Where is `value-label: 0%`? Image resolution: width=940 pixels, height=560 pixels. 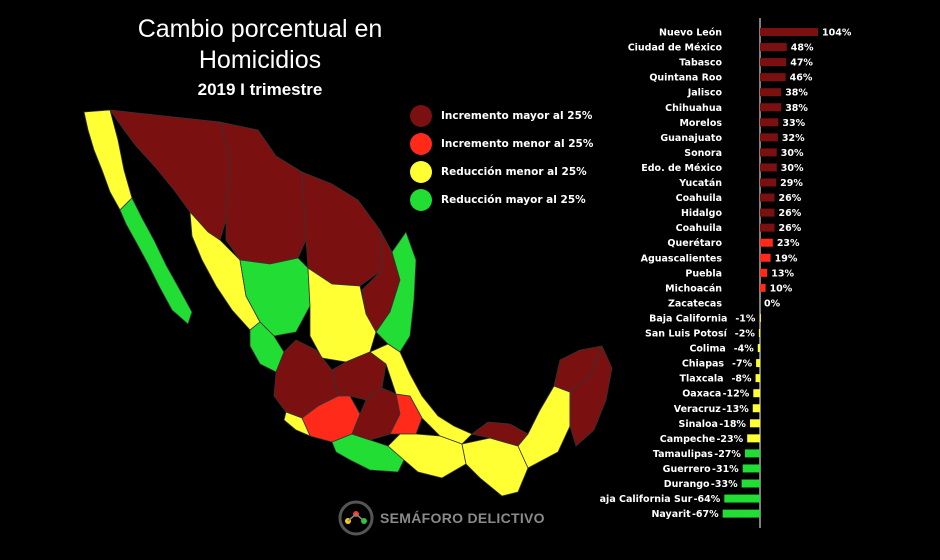
value-label: 0% is located at coordinates (772, 303).